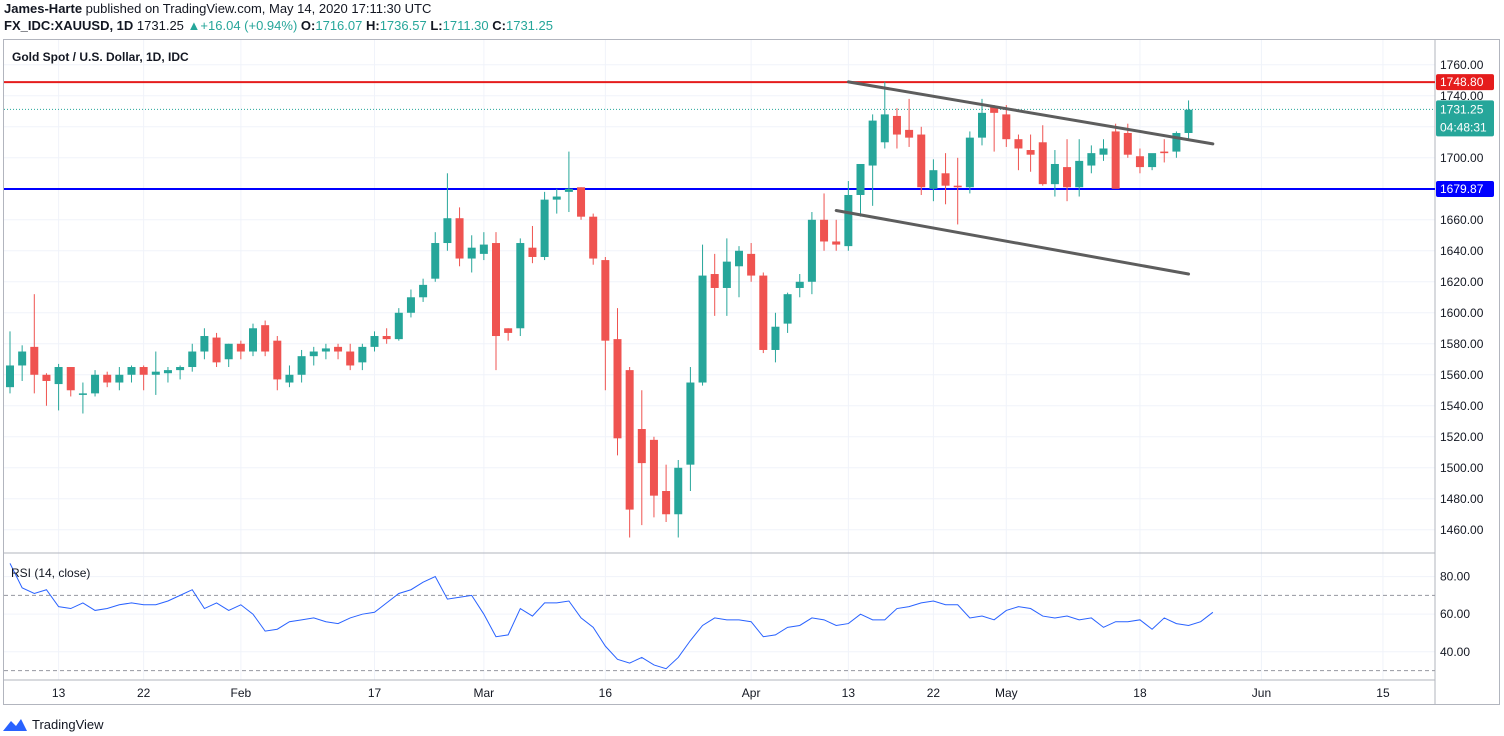  Describe the element at coordinates (68, 724) in the screenshot. I see `footer-brand: TradingView` at that location.